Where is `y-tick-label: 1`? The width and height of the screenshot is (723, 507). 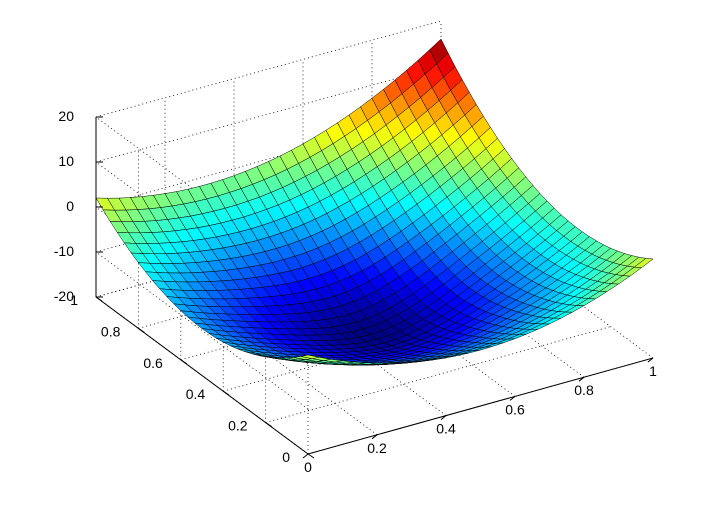
y-tick-label: 1 is located at coordinates (74, 300).